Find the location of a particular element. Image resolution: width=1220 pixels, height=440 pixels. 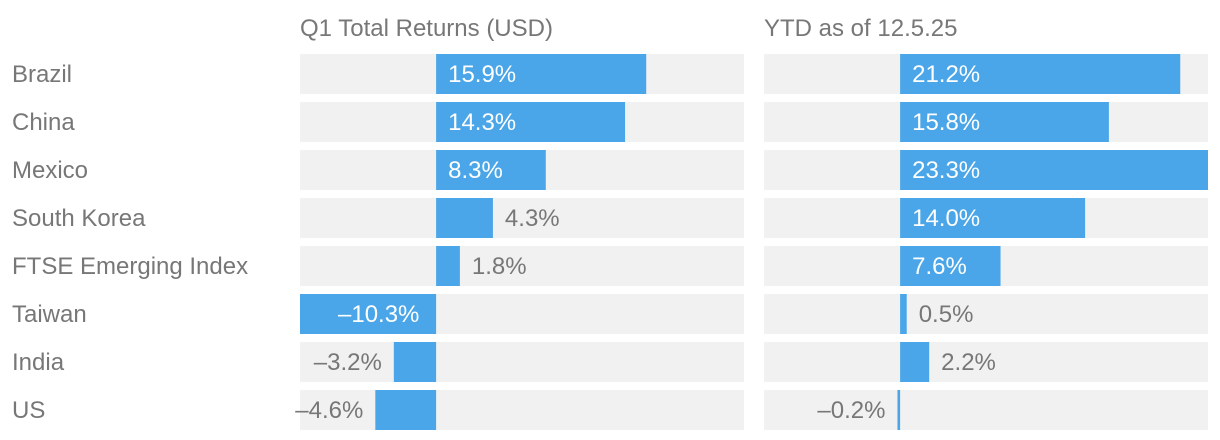

value-label-taiwan: 0.5% is located at coordinates (946, 314).